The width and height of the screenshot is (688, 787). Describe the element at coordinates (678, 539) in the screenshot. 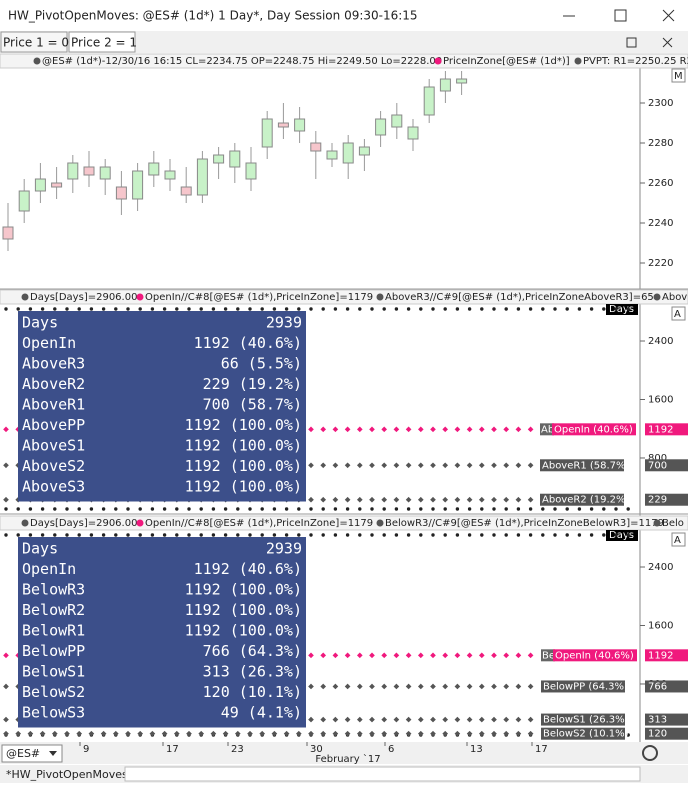

I see `pane-badge` at that location.